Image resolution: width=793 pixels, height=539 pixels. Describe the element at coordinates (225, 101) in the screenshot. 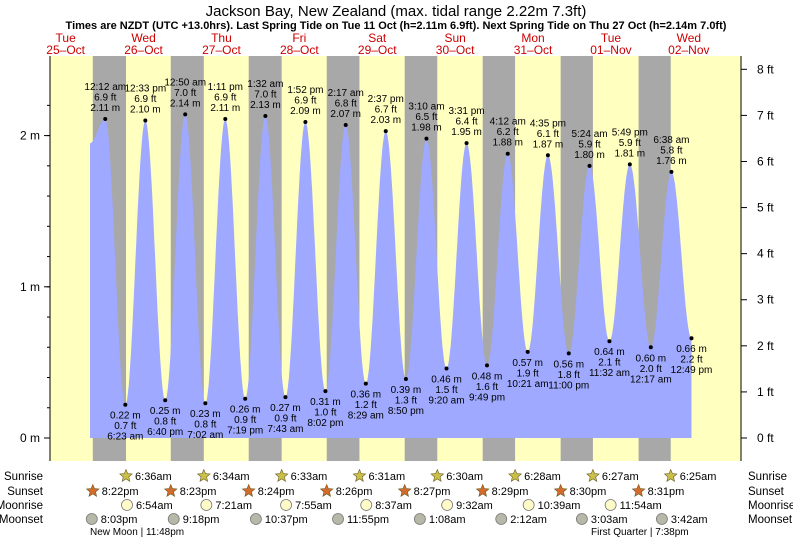

I see `high-tide-label: 1:11 pm6.9 ft2.11 m` at that location.